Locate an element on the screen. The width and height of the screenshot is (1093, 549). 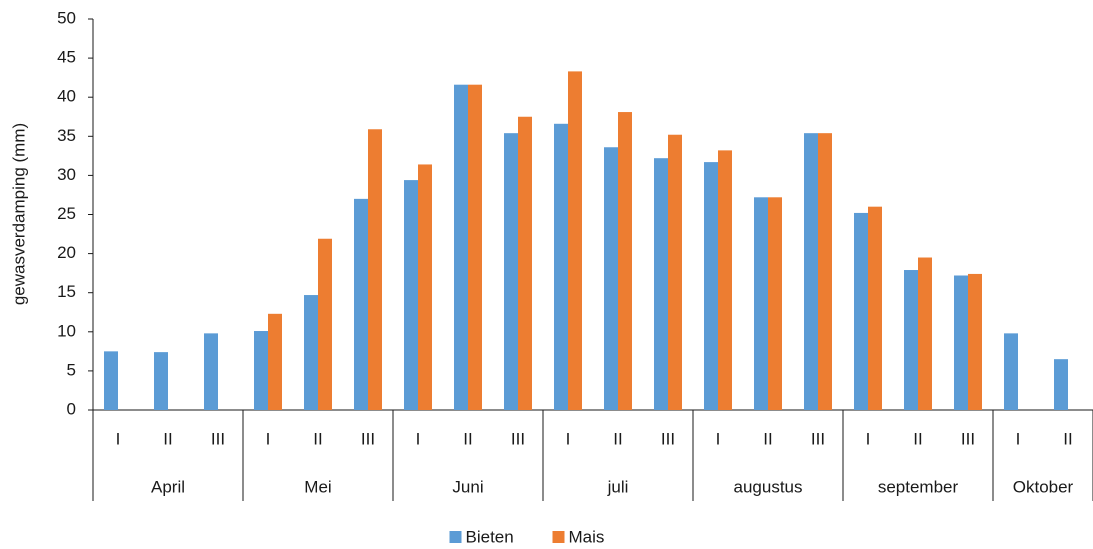
y-tick-label: 10 is located at coordinates (66, 330).